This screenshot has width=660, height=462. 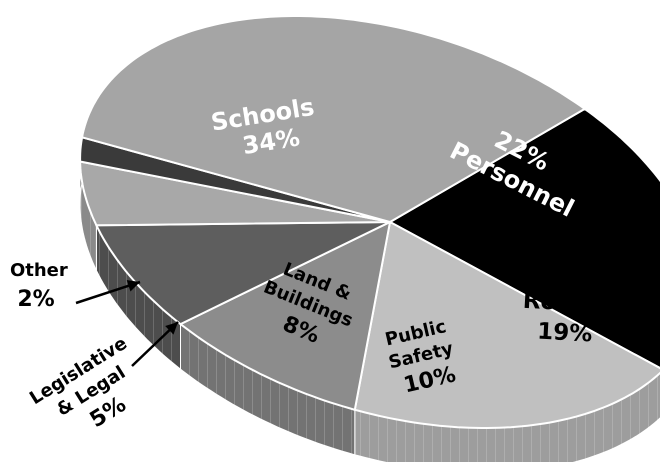 What do you see at coordinates (566, 318) in the screenshot?
I see `label-roads: Roads 19%` at bounding box center [566, 318].